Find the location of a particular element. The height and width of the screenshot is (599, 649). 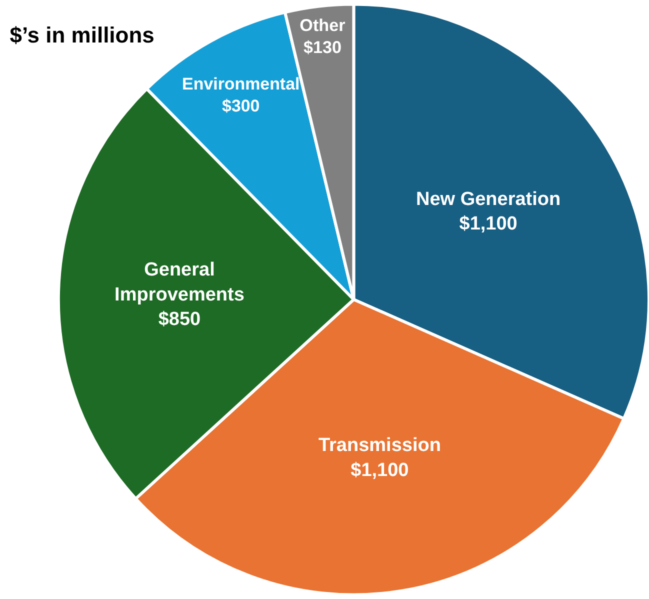

data-label: $300 is located at coordinates (241, 106).